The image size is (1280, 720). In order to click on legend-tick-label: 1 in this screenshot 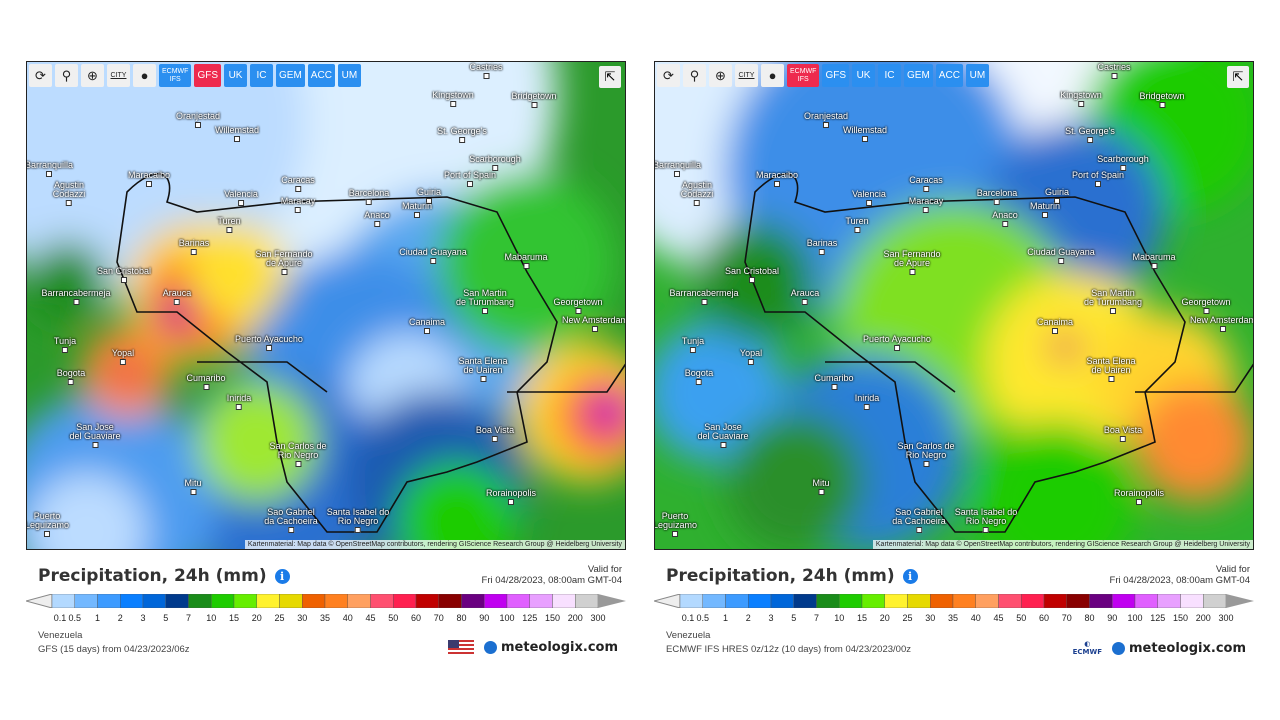, I will do `click(725, 618)`.